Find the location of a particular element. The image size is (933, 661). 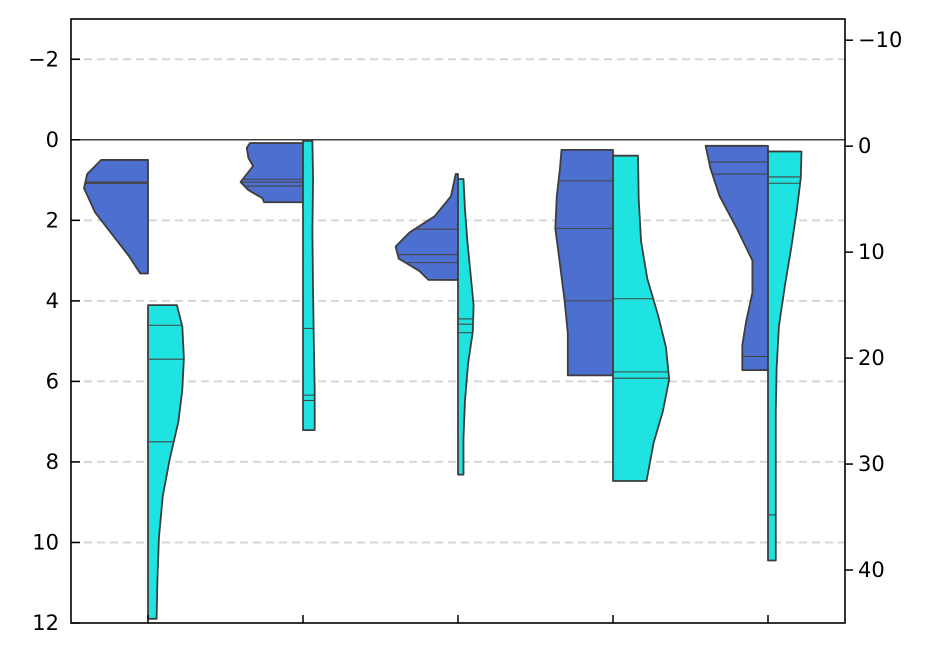

y2-tick-label: 40 is located at coordinates (871, 570).